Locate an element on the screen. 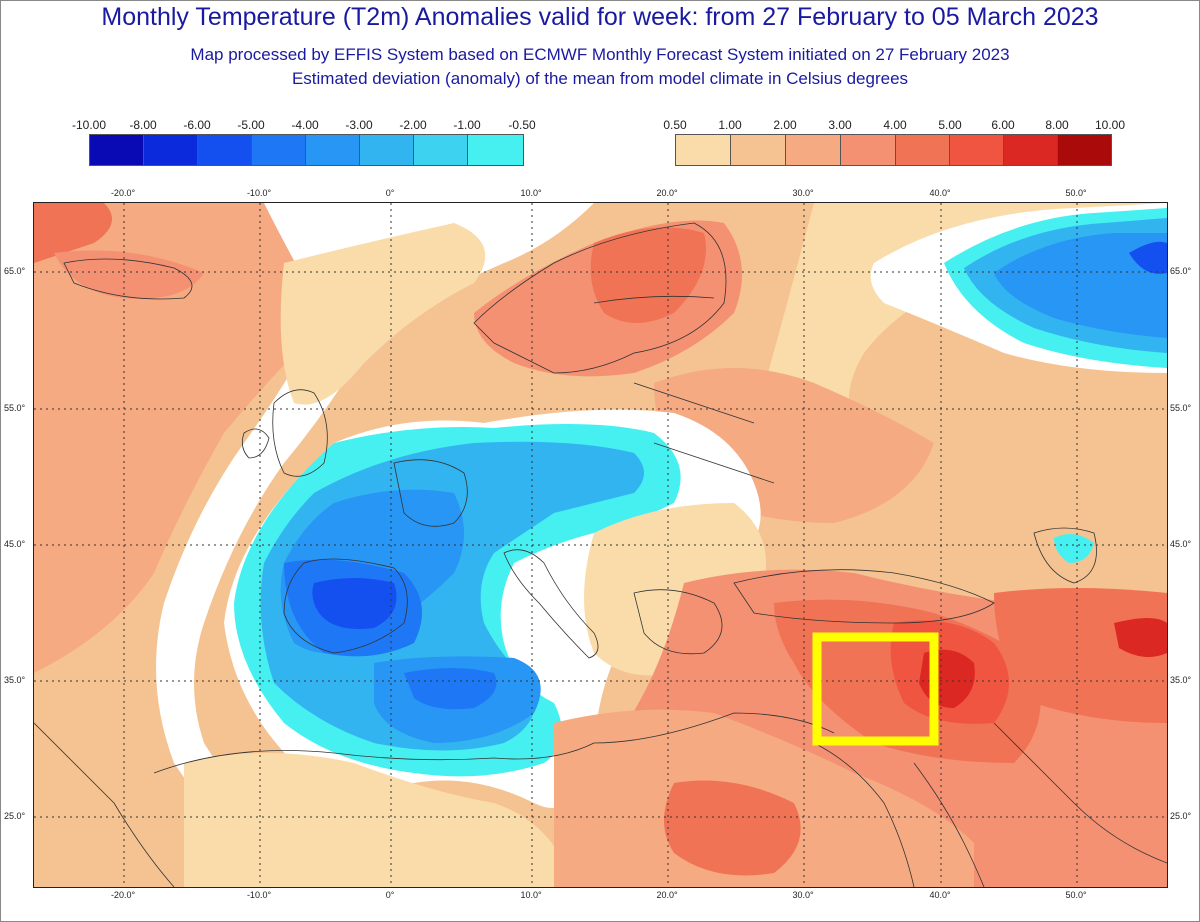 This screenshot has height=922, width=1200. lon-label-top: -20.0° is located at coordinates (123, 193).